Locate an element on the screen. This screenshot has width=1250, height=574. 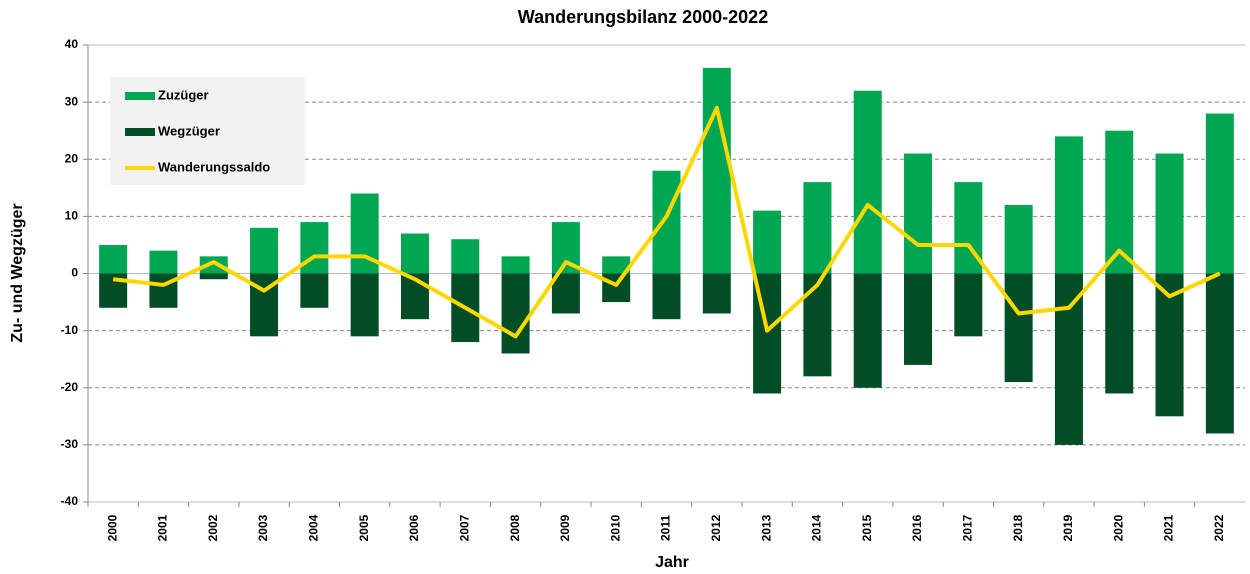
x-tick-label: 2021 is located at coordinates (1169, 527).